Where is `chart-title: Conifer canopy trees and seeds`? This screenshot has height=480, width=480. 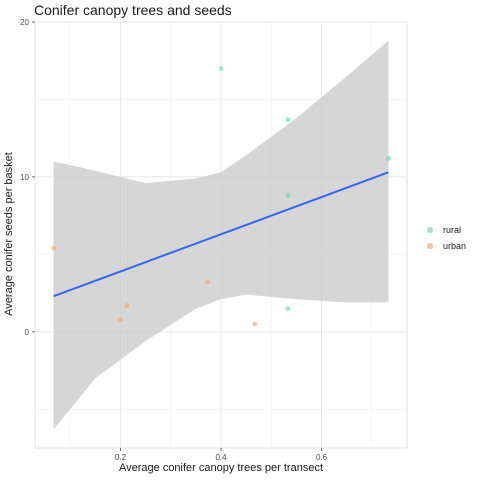
chart-title: Conifer canopy trees and seeds is located at coordinates (133, 10).